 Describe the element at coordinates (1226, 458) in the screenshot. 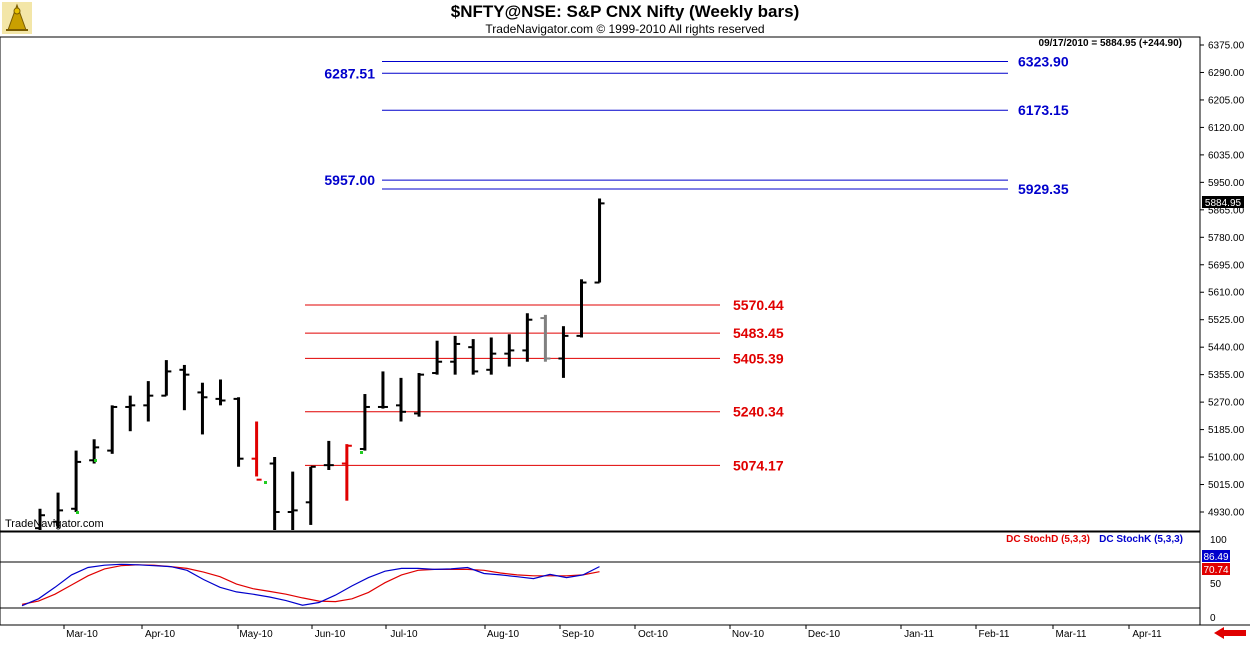

I see `price-tick-label: 5100.00` at that location.